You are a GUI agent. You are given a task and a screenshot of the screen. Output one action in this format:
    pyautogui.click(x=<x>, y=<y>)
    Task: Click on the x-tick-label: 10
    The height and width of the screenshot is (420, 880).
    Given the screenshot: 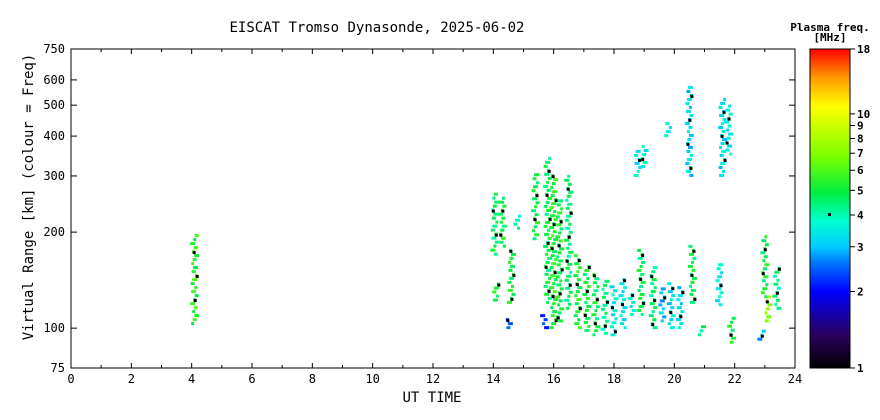 What is the action you would take?
    pyautogui.click(x=372, y=379)
    